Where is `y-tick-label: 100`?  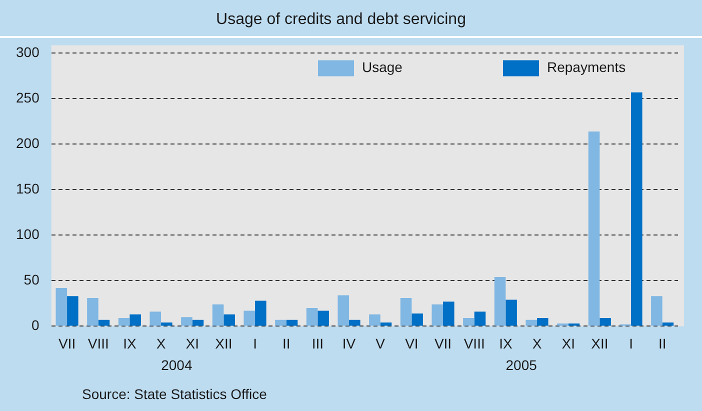 y-tick-label: 100 is located at coordinates (28, 234).